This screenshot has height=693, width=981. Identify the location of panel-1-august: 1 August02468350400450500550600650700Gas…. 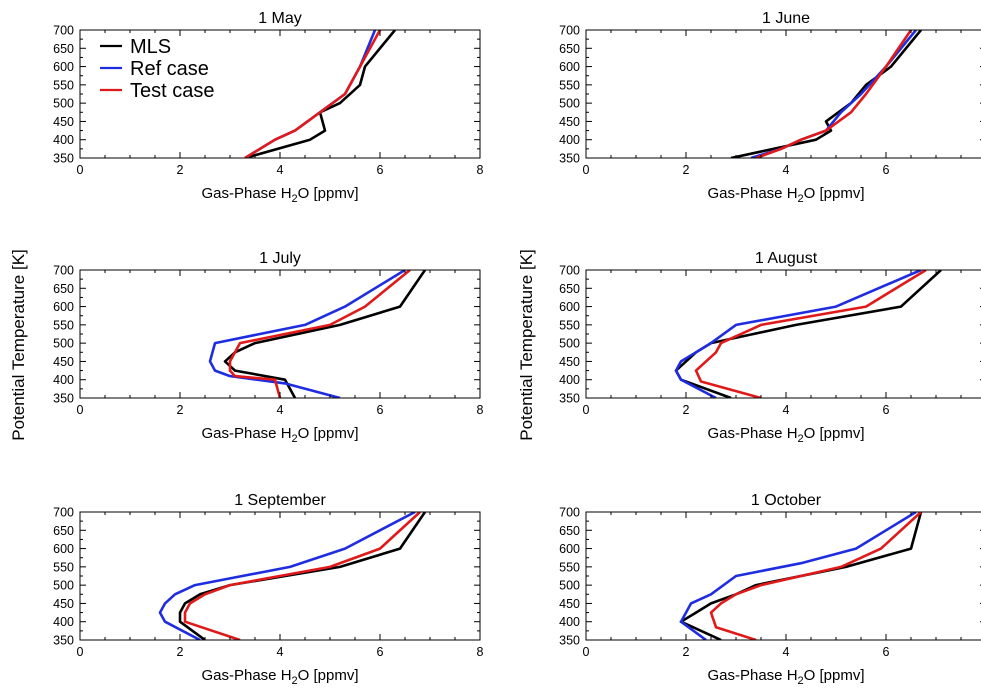
(770, 347).